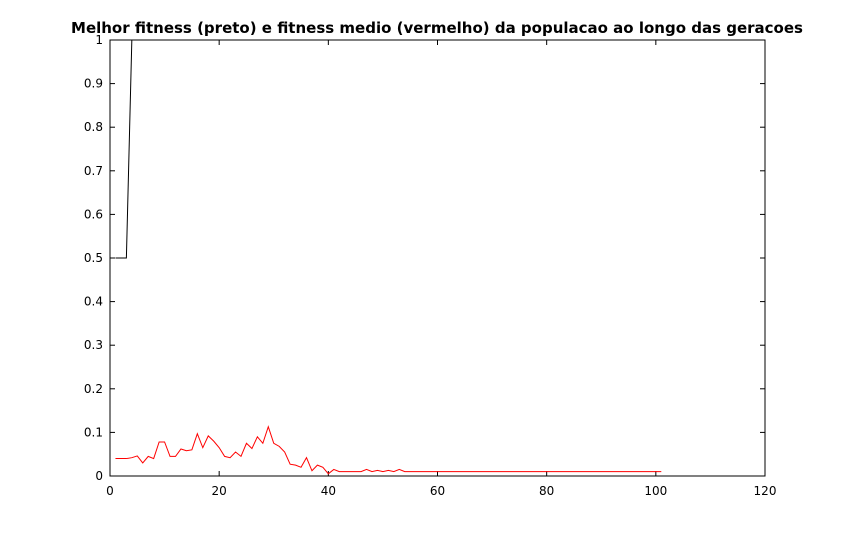 The image size is (845, 535). What do you see at coordinates (546, 491) in the screenshot?
I see `x-tick-label: 80` at bounding box center [546, 491].